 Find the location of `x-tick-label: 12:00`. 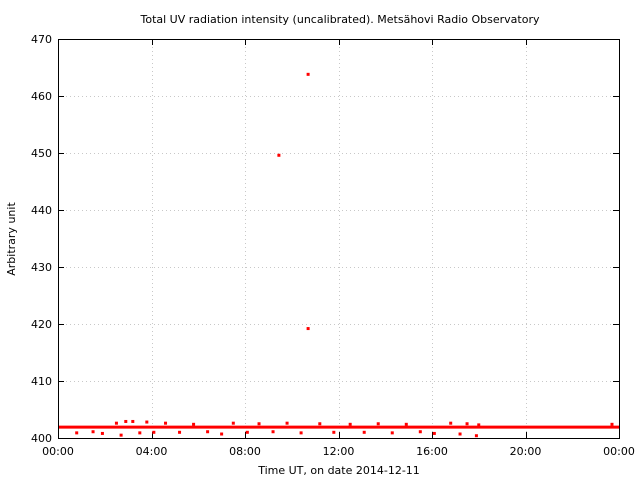

x-tick-label: 12:00 is located at coordinates (339, 451).